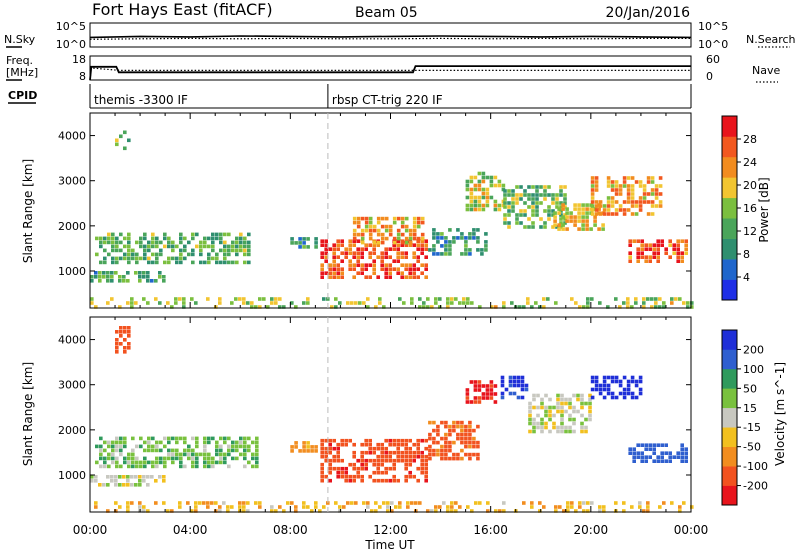  What do you see at coordinates (72, 271) in the screenshot?
I see `power-ytick-label-0: 1000` at bounding box center [72, 271].